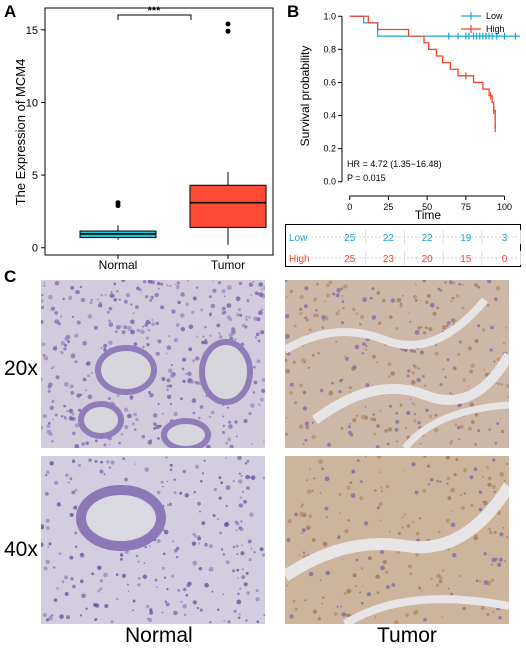  Describe the element at coordinates (228, 264) in the screenshot. I see `x-tick-label: Tumor` at that location.